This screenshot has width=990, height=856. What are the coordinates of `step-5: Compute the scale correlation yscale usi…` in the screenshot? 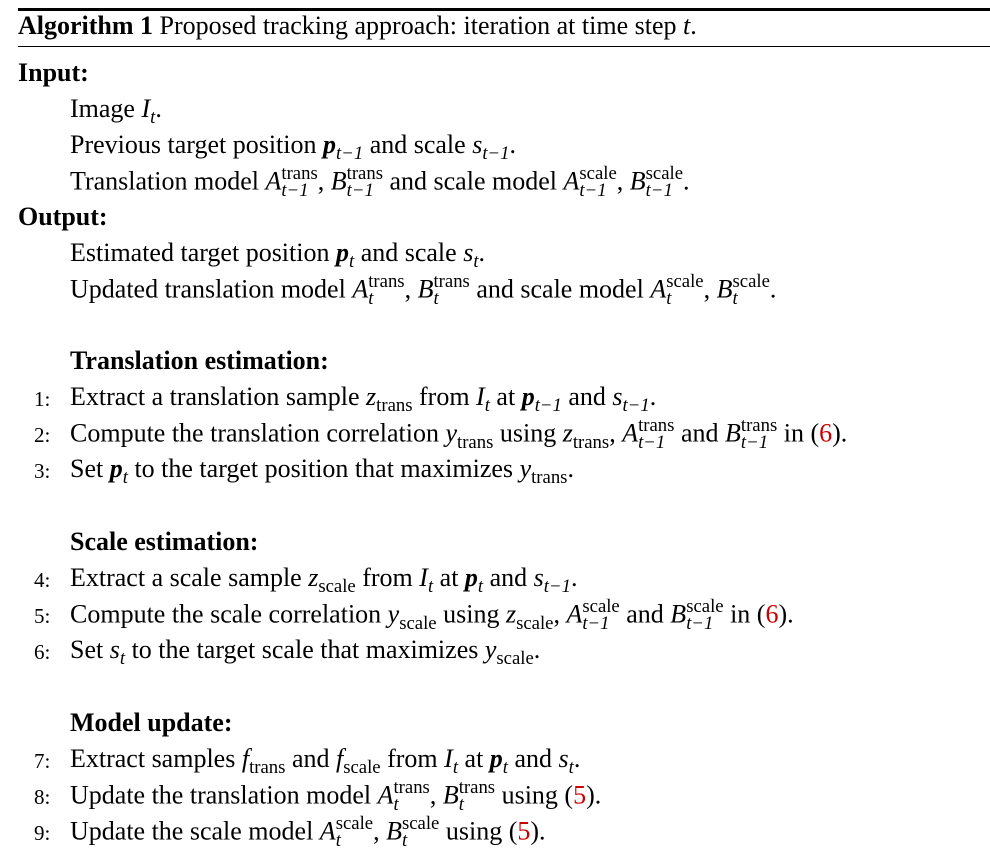 It's located at (432, 615).